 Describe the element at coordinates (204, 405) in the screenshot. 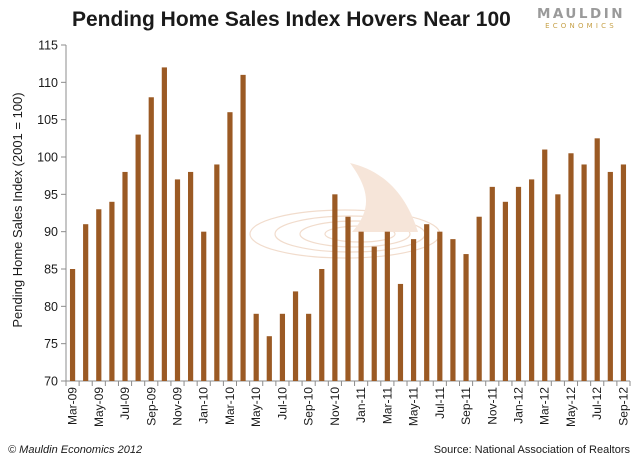

I see `x-tick-label: Jan-10` at that location.